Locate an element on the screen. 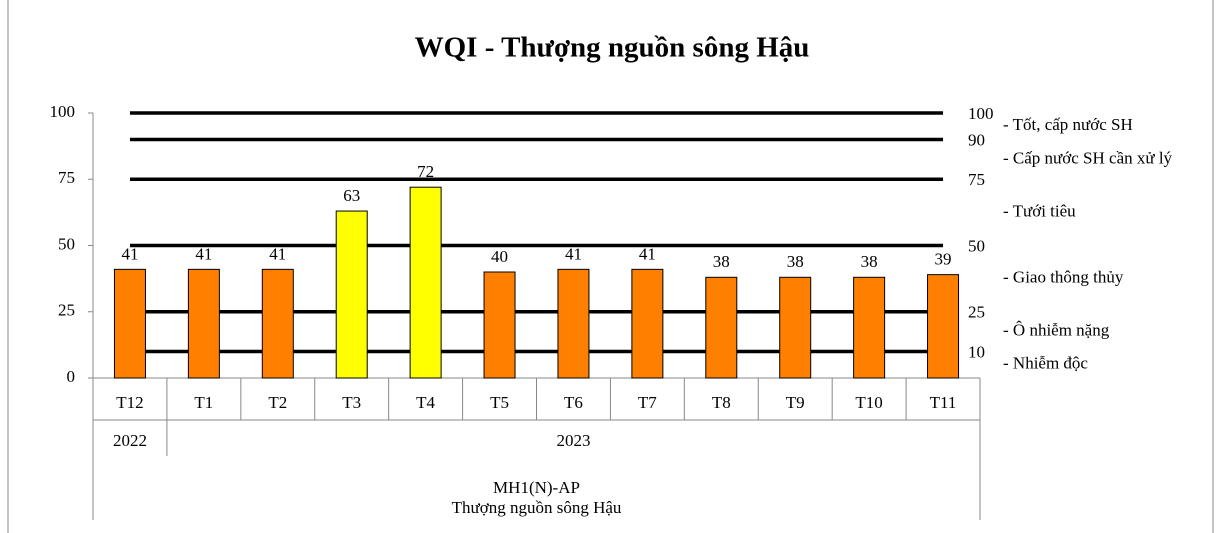 This screenshot has width=1223, height=533. reference-label: 75 is located at coordinates (976, 179).